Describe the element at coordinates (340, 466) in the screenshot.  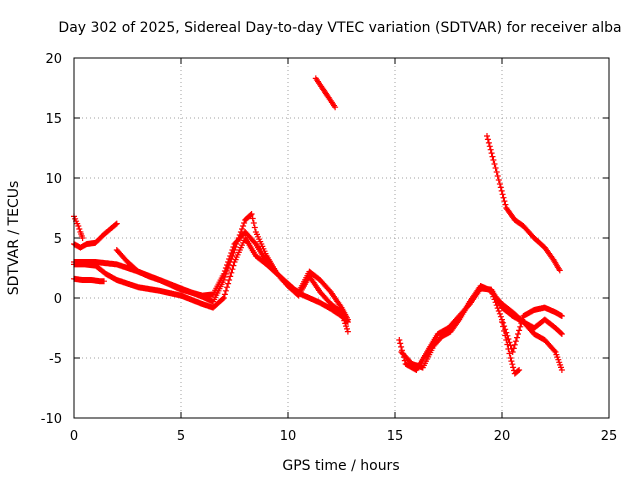
I see `x-axis-label: GPS time / hours` at that location.